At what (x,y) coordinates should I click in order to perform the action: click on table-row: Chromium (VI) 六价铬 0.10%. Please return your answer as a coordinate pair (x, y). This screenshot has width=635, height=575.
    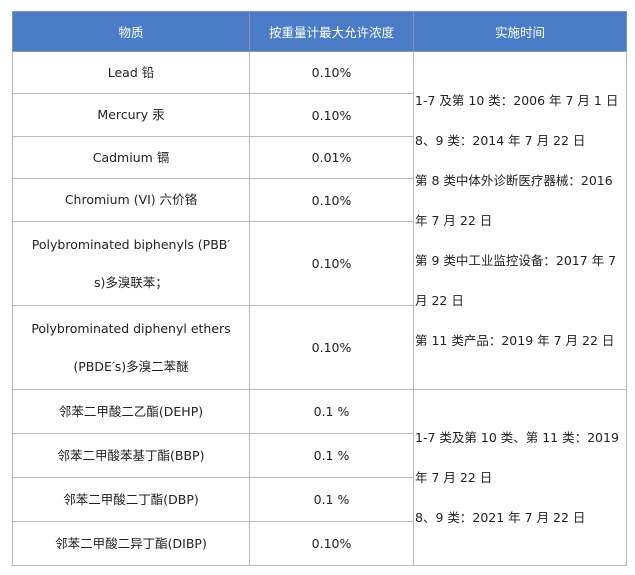
    Looking at the image, I should click on (319, 200).